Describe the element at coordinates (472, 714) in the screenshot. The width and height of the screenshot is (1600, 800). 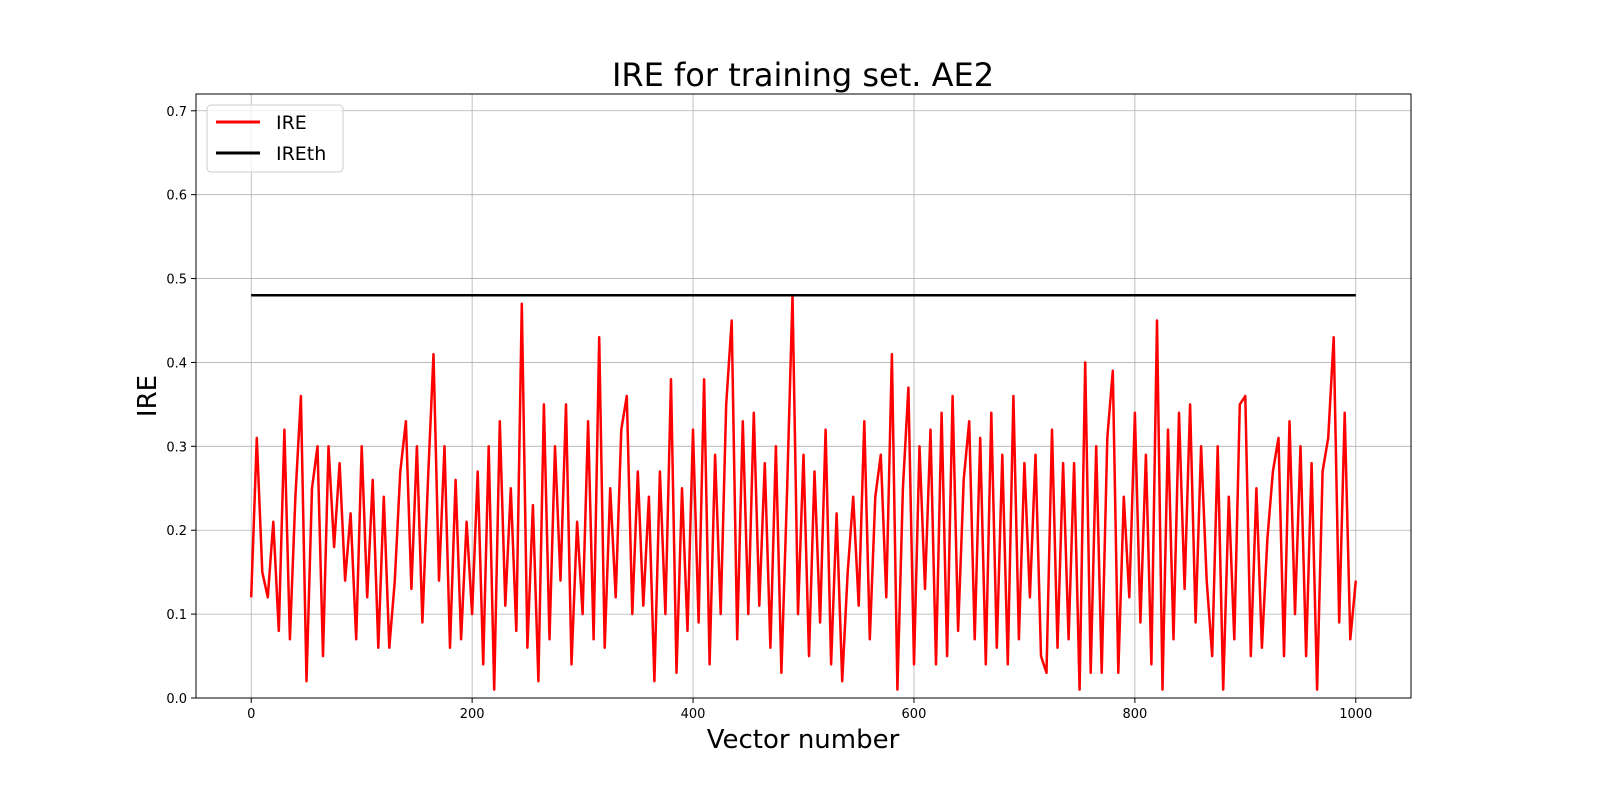
I see `x-tick-label: 200` at that location.